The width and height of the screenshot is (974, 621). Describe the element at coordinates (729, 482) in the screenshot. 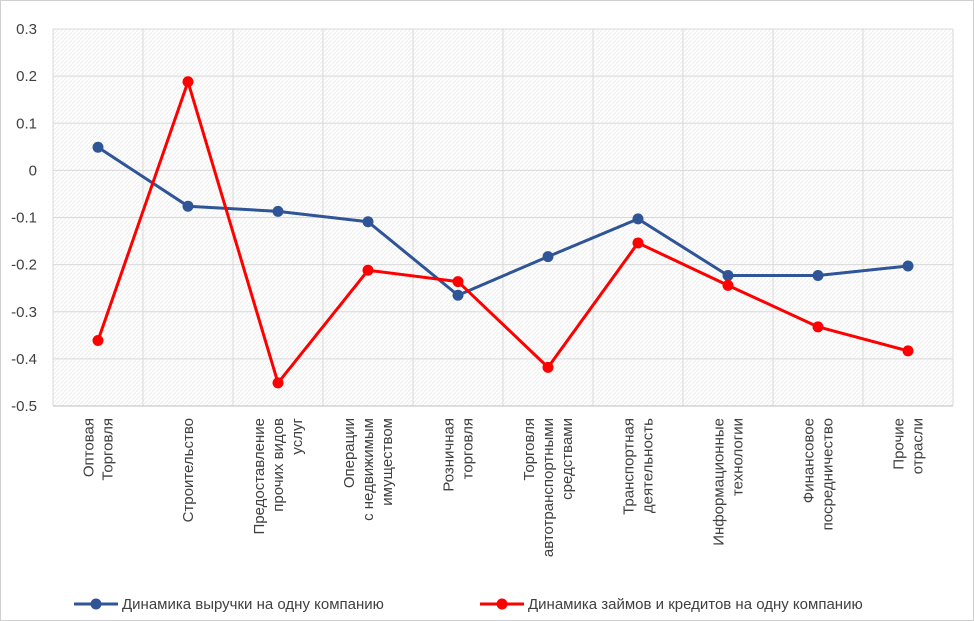

I see `x-tick-label: Информационные технологии` at that location.